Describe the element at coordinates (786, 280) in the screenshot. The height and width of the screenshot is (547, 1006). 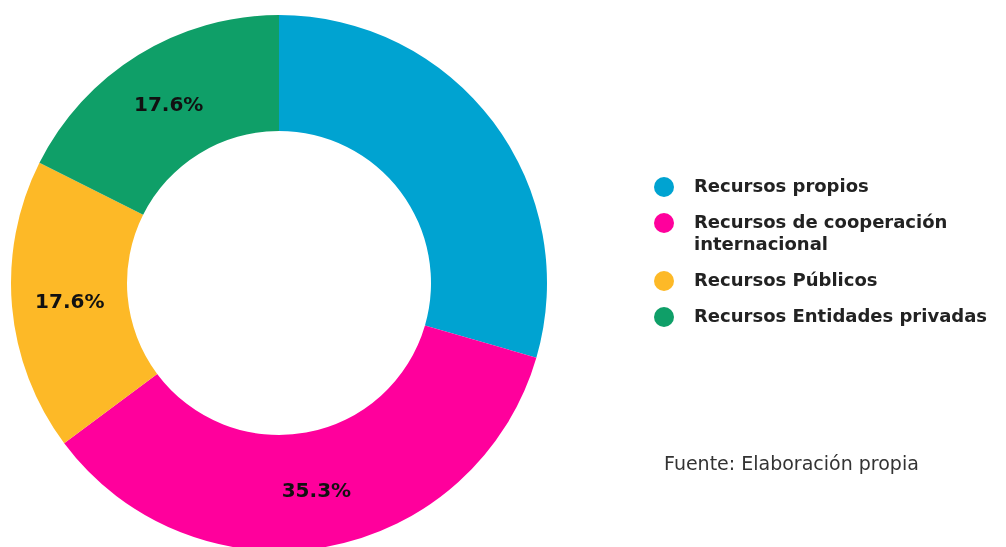
I see `legend-label: Recursos Públicos` at that location.